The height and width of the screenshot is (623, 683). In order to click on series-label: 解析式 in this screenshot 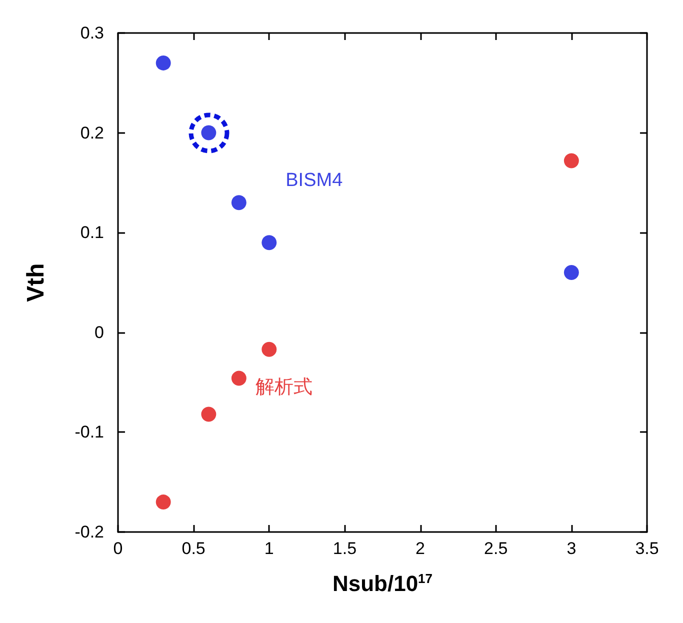, I will do `click(284, 387)`.